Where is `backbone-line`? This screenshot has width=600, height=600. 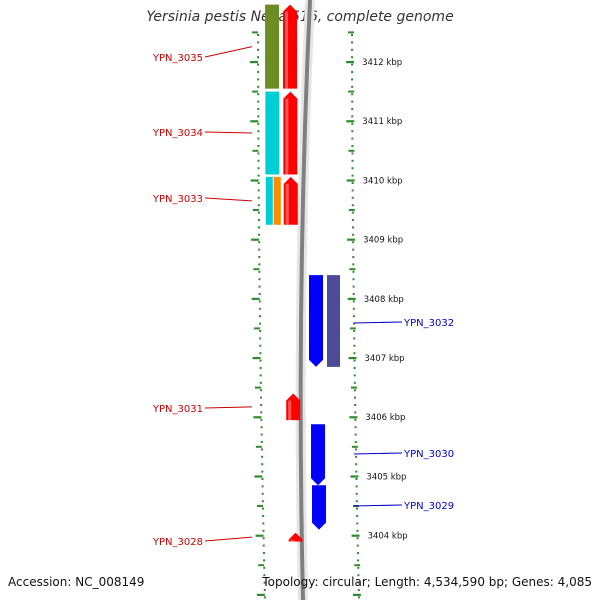
backbone-line is located at coordinates (305, 300).